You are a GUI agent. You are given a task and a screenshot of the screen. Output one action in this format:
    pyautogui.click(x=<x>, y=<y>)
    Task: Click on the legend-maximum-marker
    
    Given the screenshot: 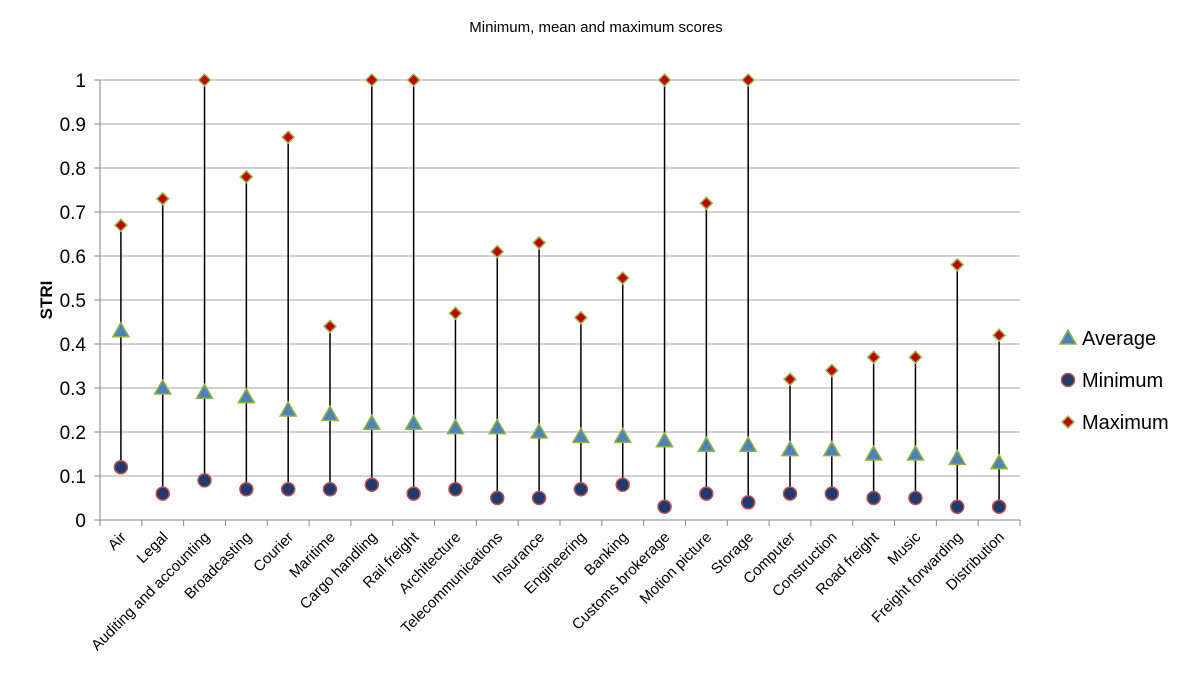 What is the action you would take?
    pyautogui.click(x=1068, y=422)
    